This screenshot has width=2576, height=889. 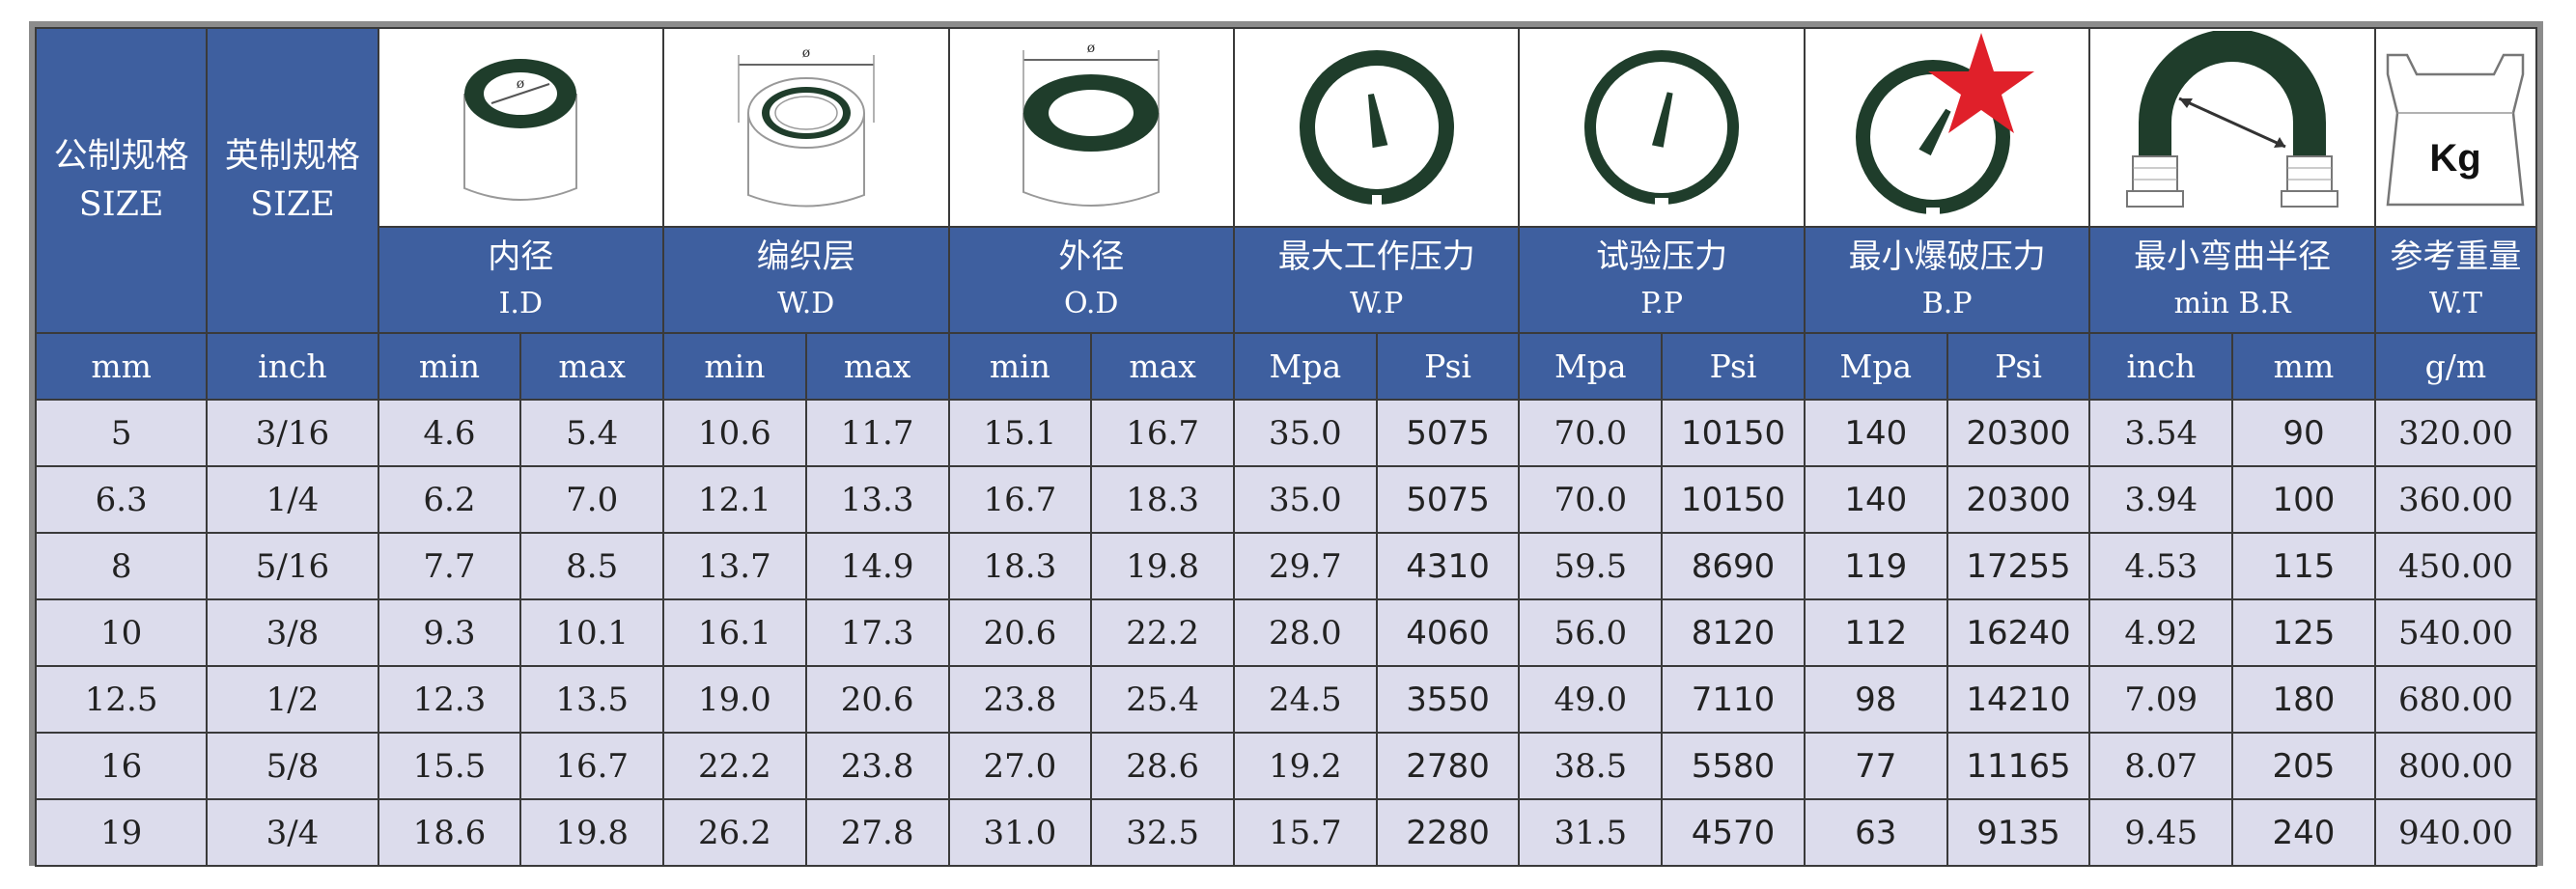 What do you see at coordinates (2233, 256) in the screenshot?
I see `bend-radius-cn: 最小弯曲半径` at bounding box center [2233, 256].